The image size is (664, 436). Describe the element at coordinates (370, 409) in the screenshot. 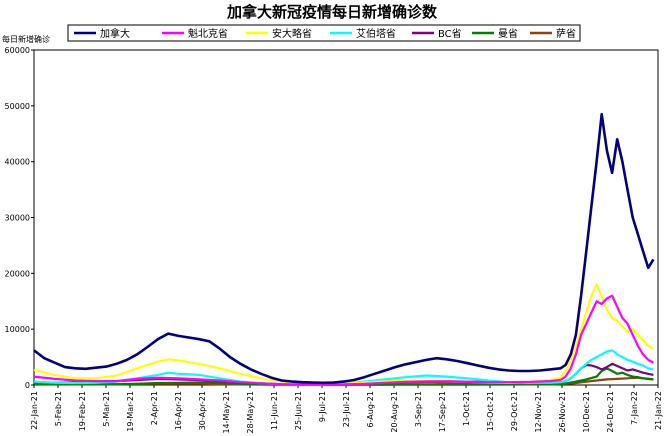

I see `x-tick-label: 6-Aug-21` at that location.